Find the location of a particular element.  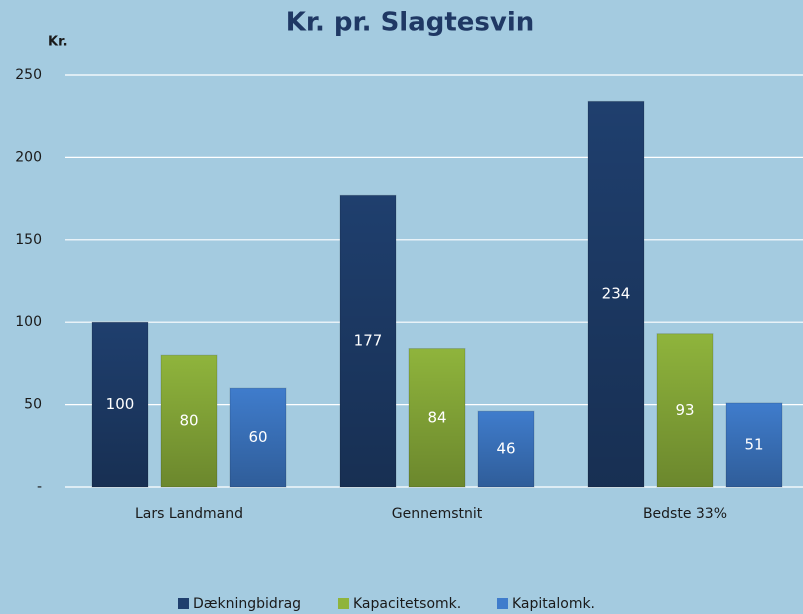

legend-label: Kapitalomk. is located at coordinates (553, 604).